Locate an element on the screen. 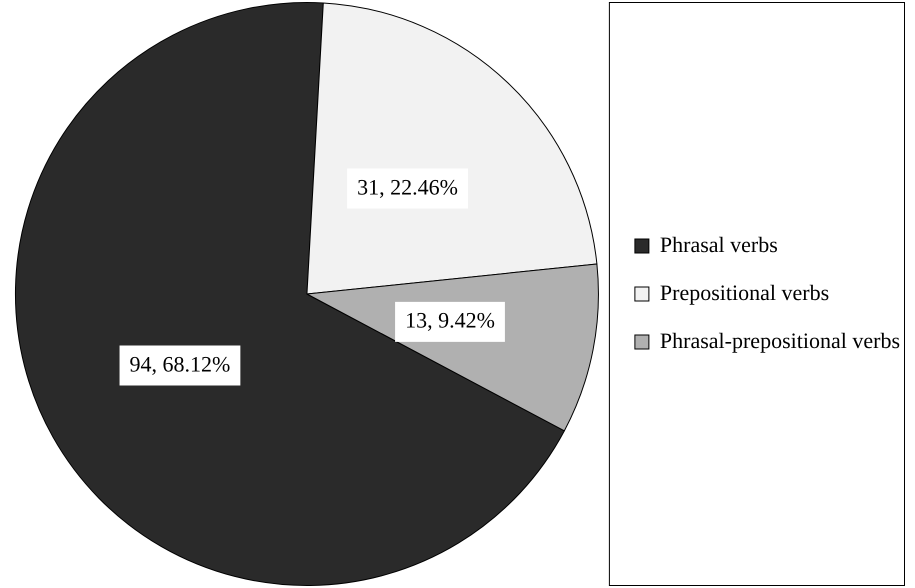  legend-label: Phrasal verbs is located at coordinates (719, 244).